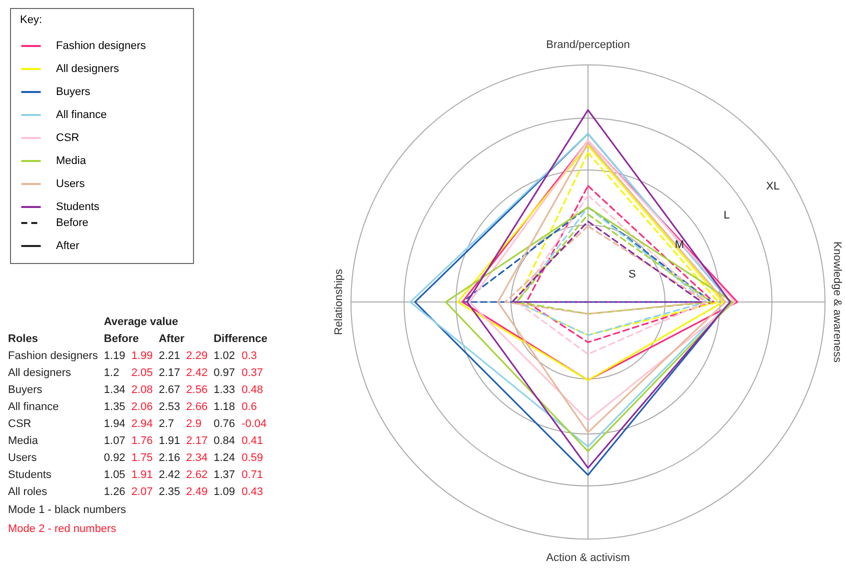  Describe the element at coordinates (53, 357) in the screenshot. I see `text: Fashion designers` at that location.